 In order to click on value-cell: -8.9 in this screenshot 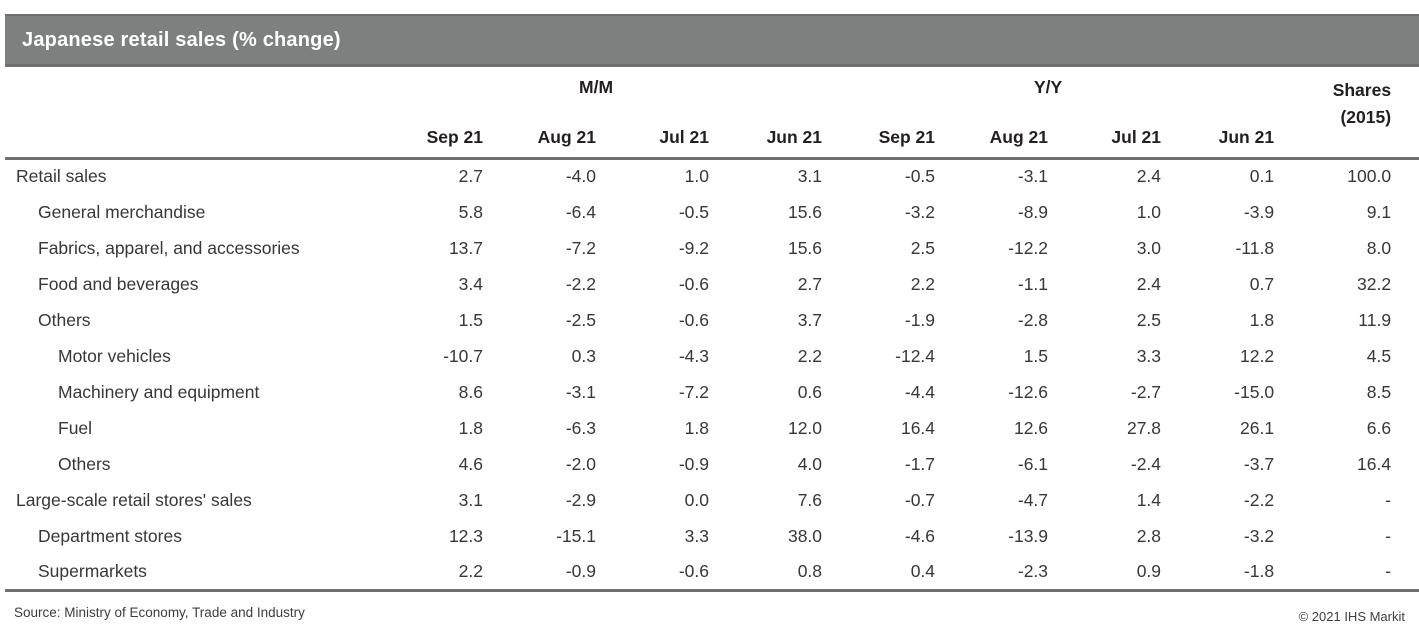, I will do `click(1033, 211)`.